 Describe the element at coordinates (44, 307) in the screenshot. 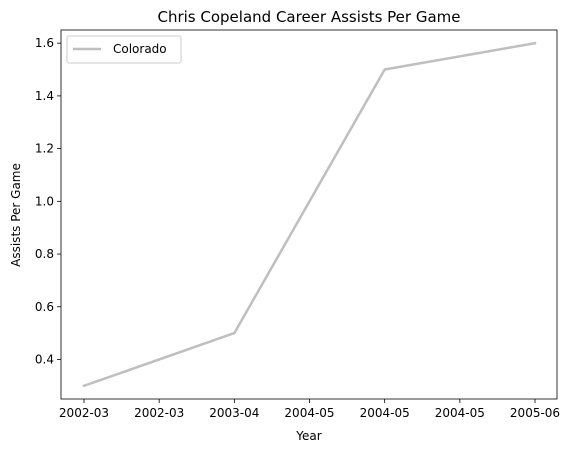

I see `y-tick-label: 0.6` at that location.